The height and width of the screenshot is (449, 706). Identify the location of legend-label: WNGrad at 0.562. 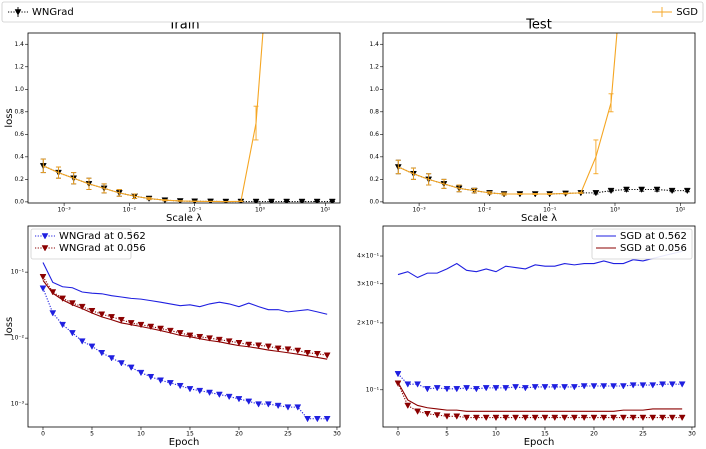
(102, 236).